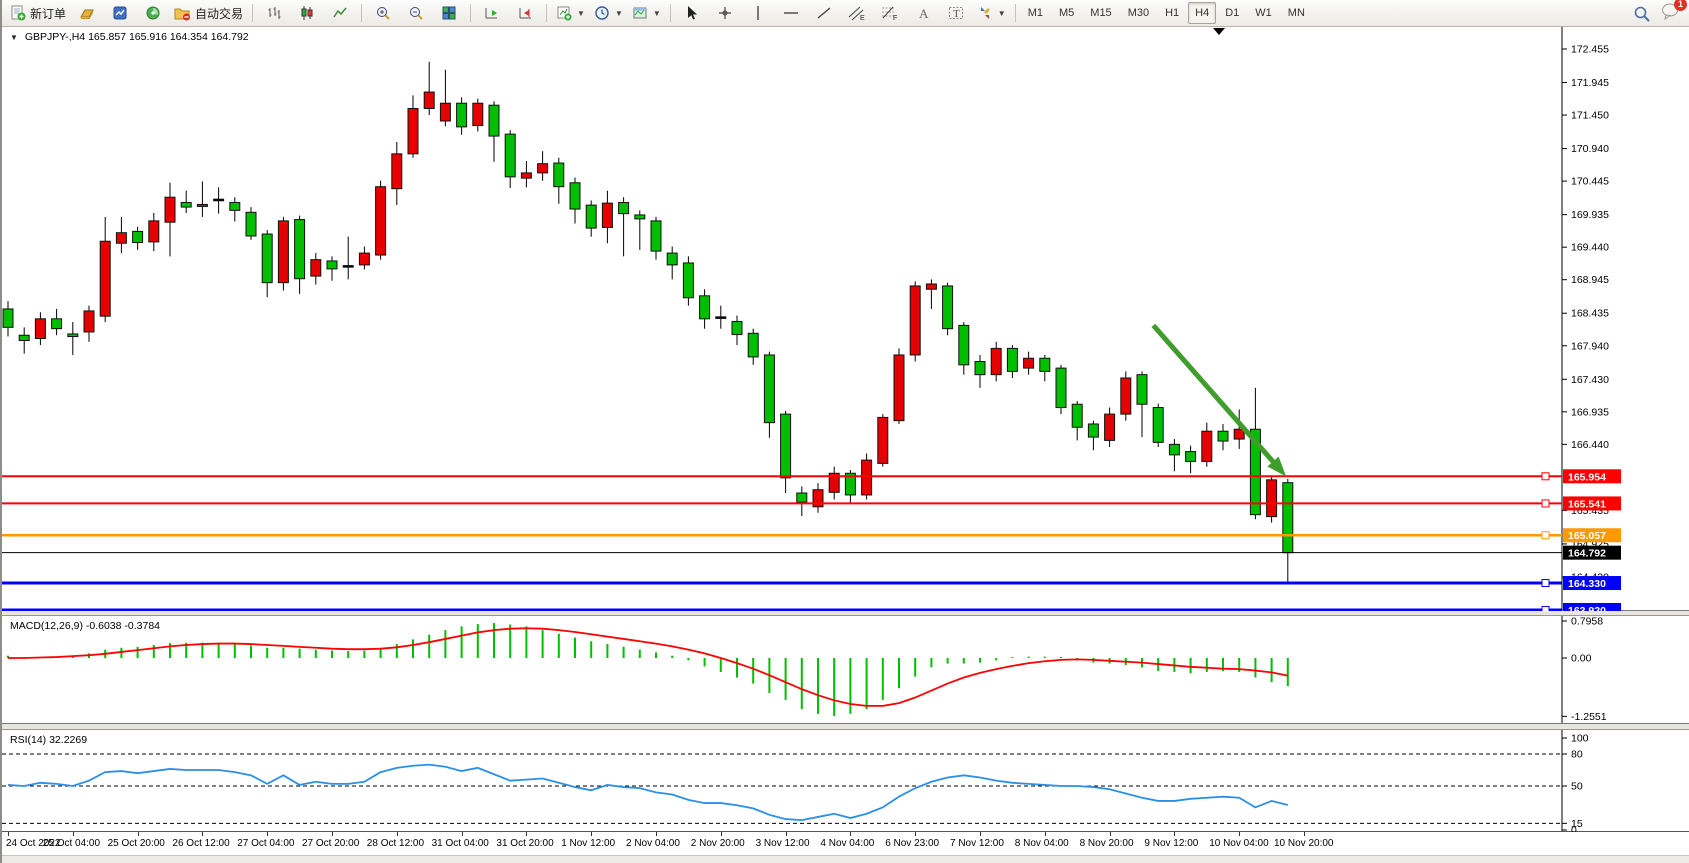 The width and height of the screenshot is (1689, 863). I want to click on notifications-button: 1, so click(1674, 12).